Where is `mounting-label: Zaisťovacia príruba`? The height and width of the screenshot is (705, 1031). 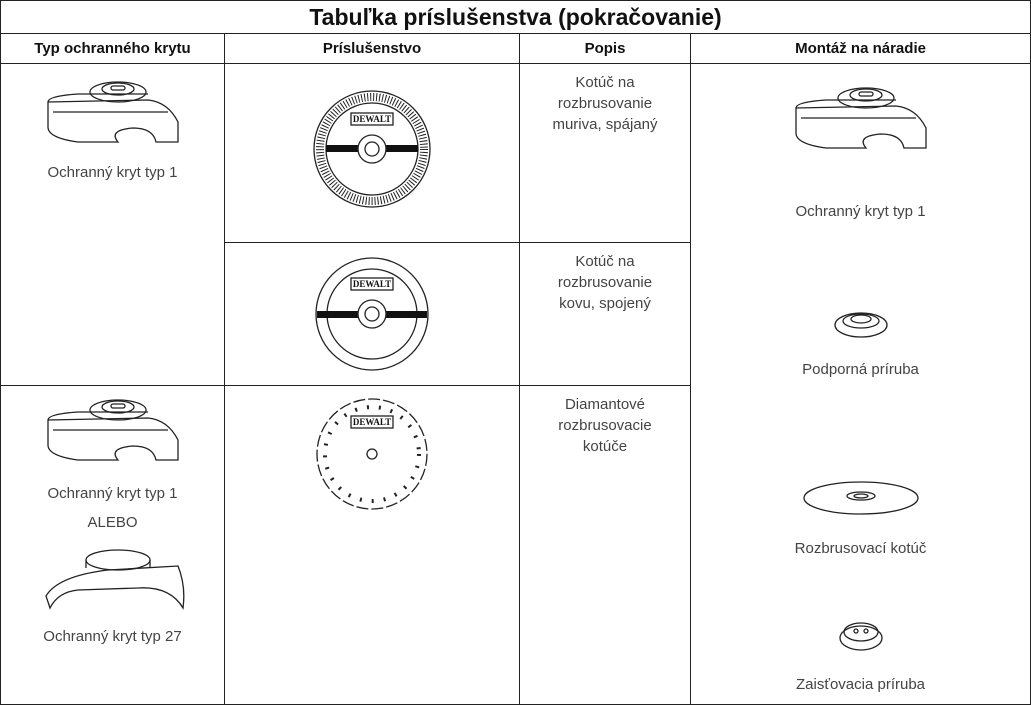
mounting-label: Zaisťovacia príruba is located at coordinates (861, 684).